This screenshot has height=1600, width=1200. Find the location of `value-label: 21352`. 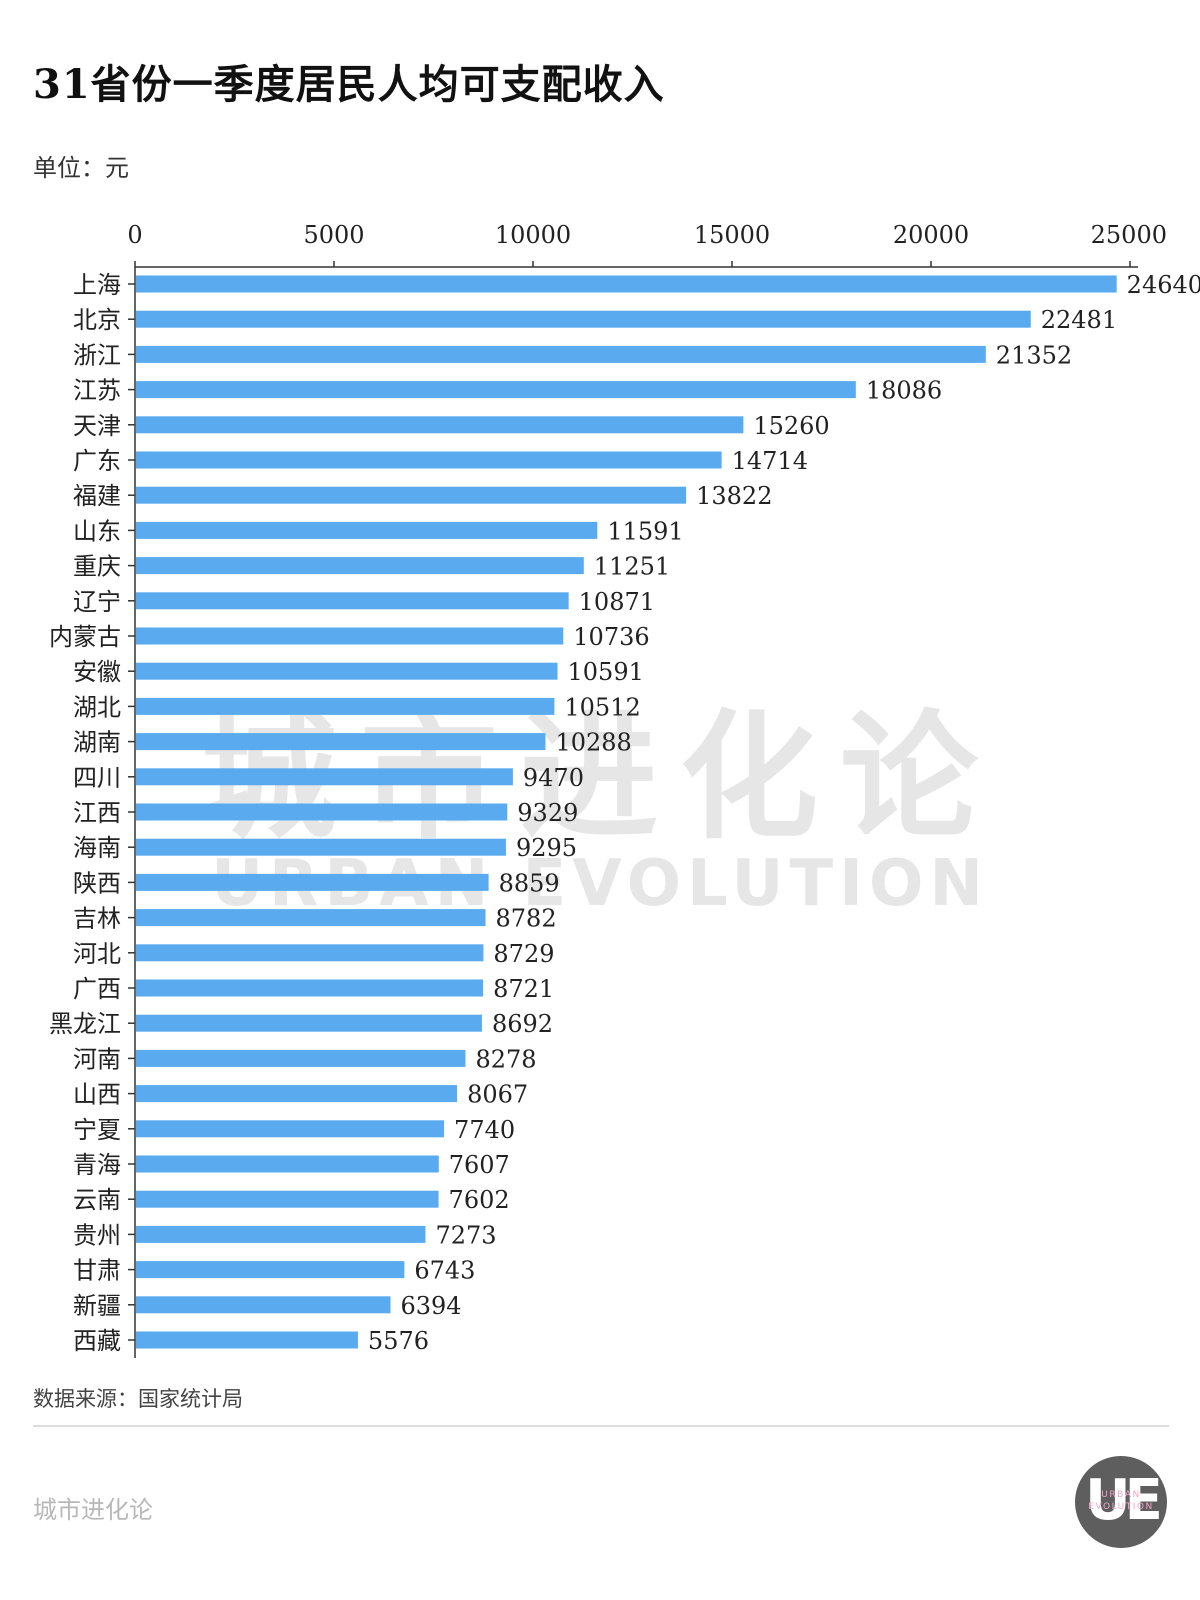

value-label: 21352 is located at coordinates (1034, 355).